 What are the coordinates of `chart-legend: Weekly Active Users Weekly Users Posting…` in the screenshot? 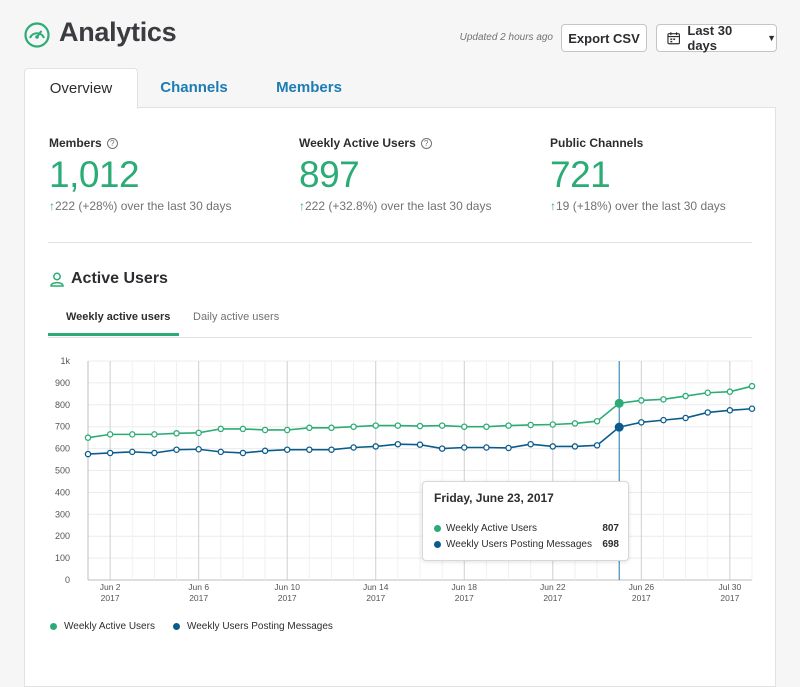 It's located at (200, 626).